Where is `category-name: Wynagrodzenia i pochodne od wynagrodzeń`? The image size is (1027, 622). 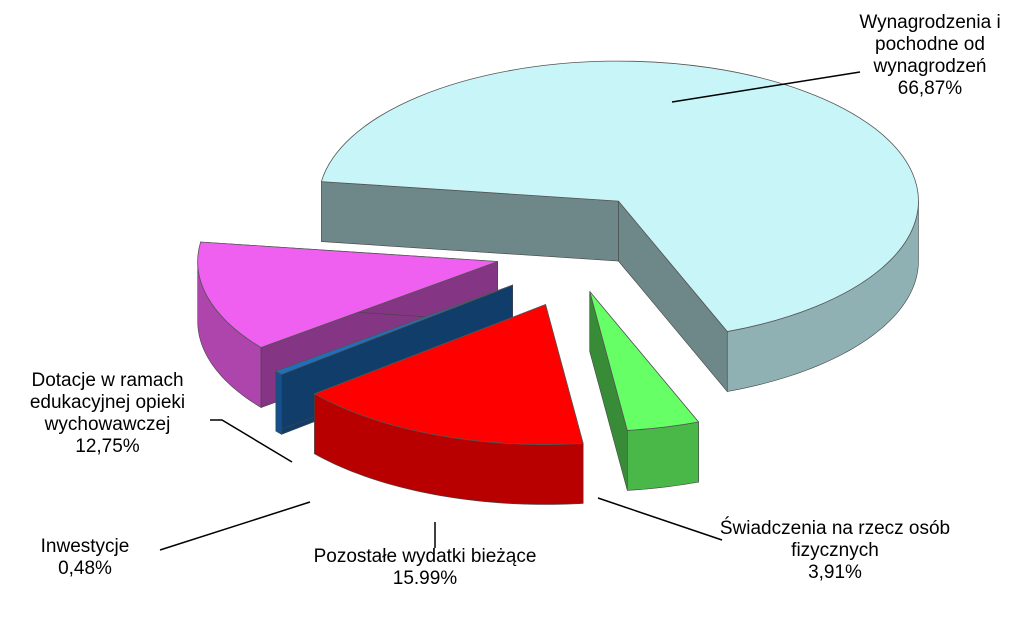
category-name: Wynagrodzenia i pochodne od wynagrodzeń is located at coordinates (930, 44).